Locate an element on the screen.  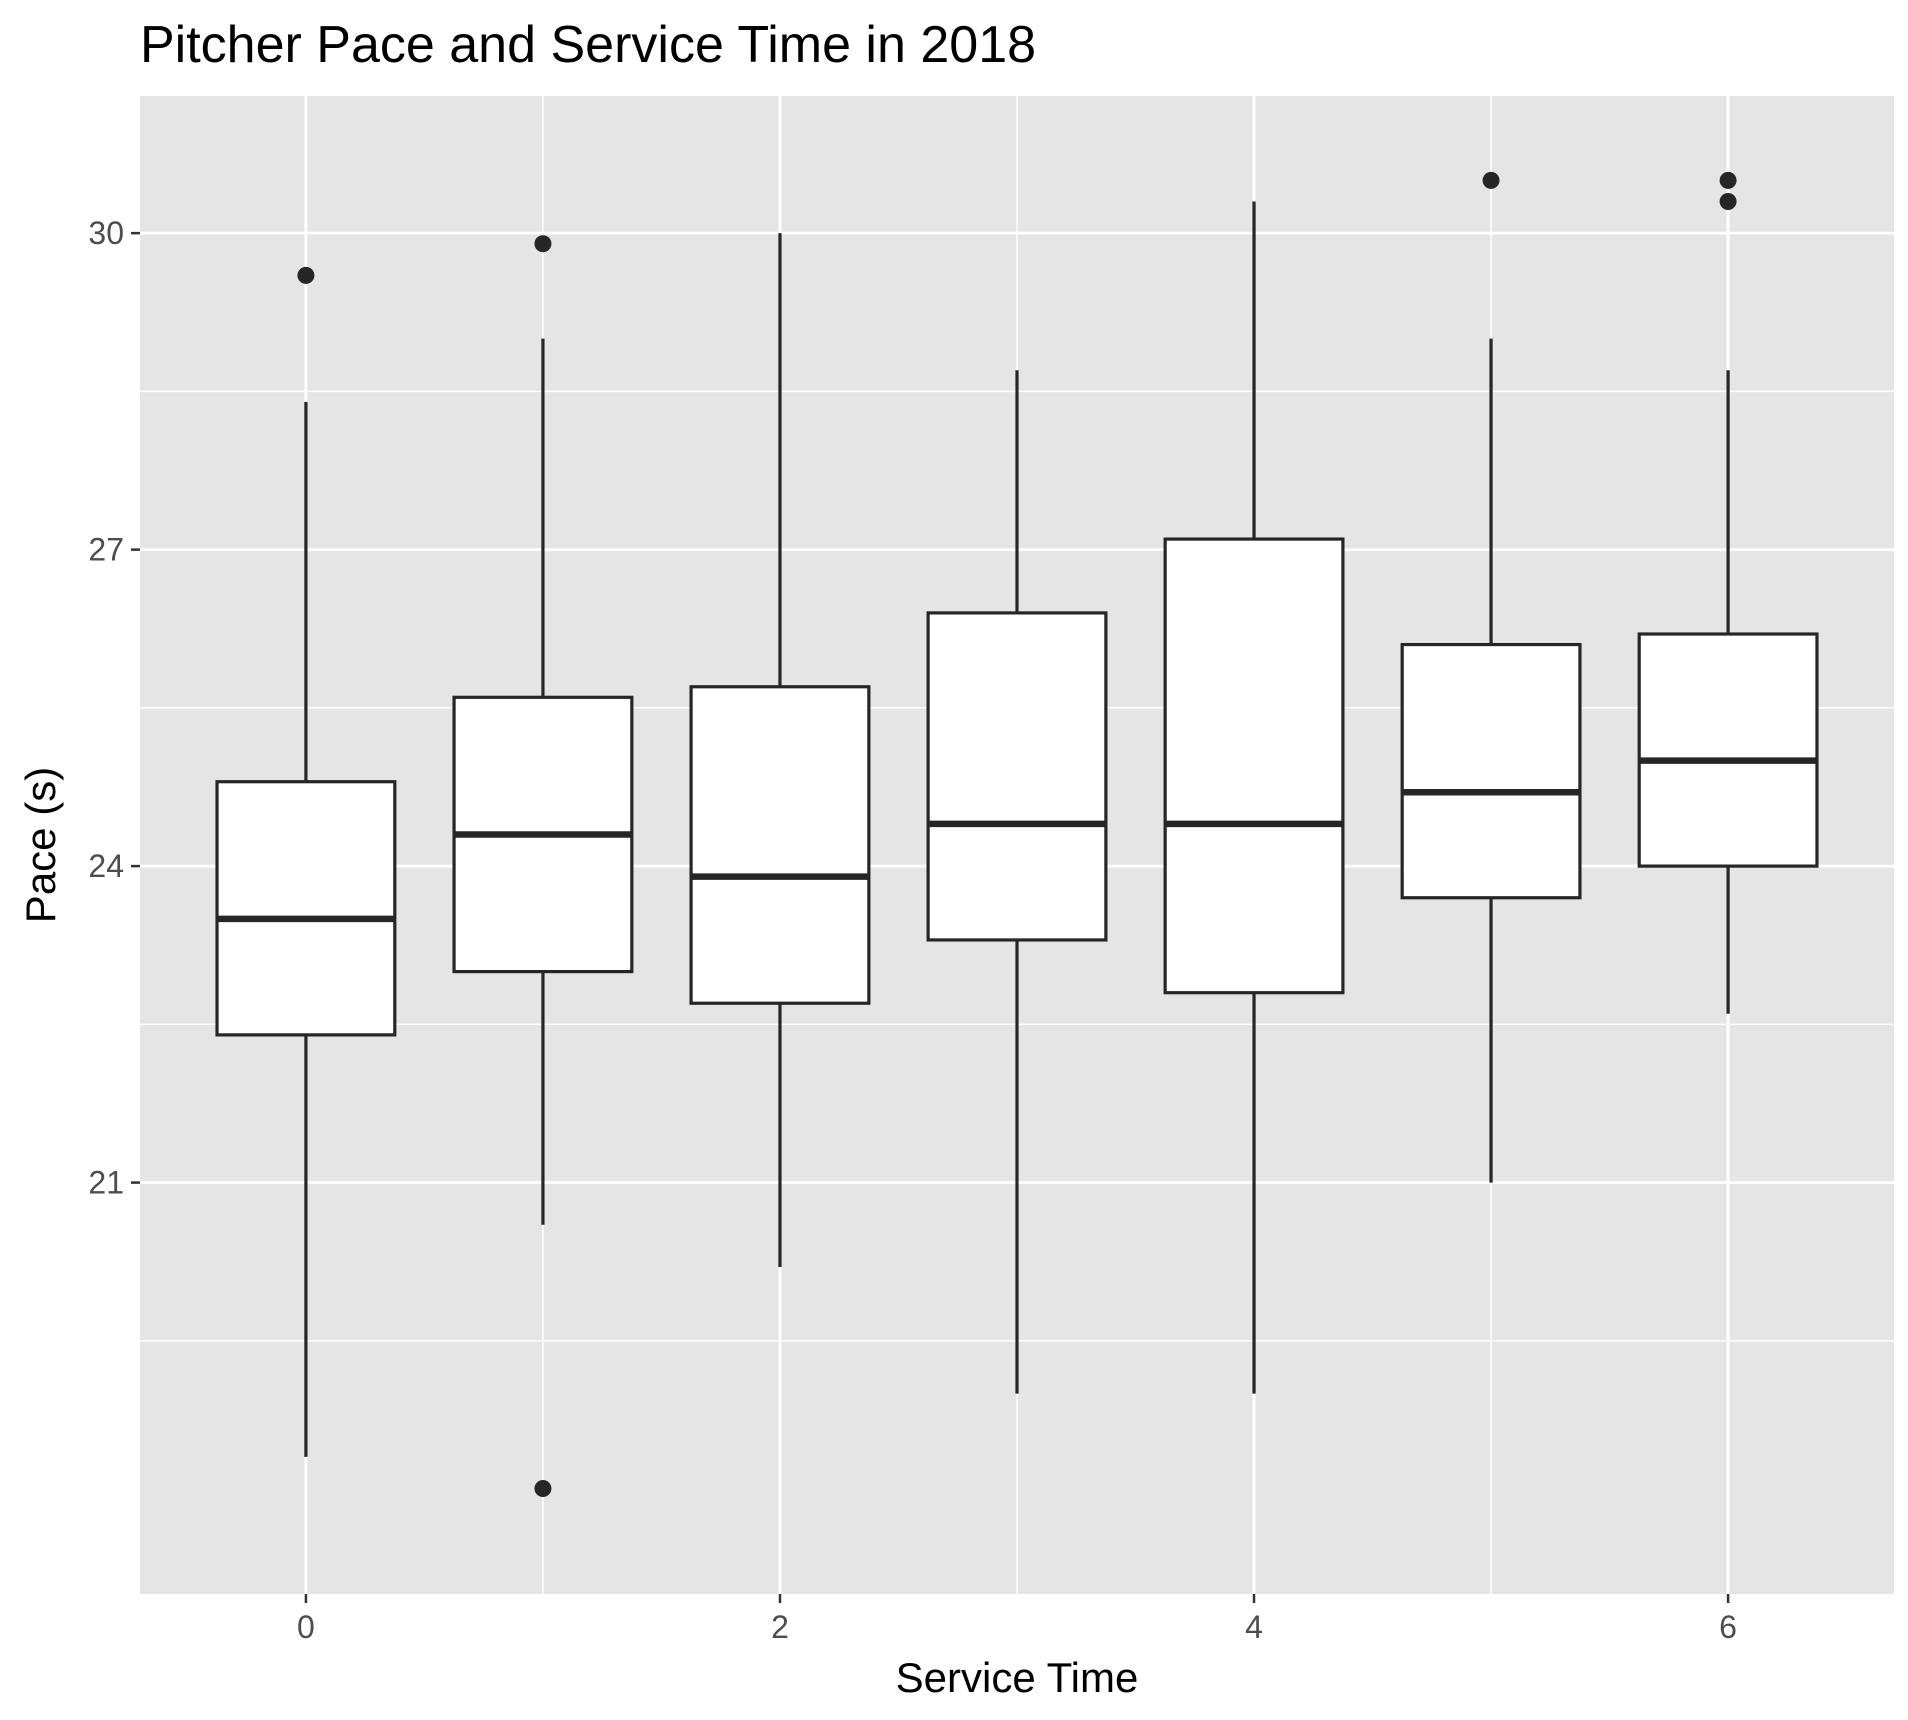
y-tick-label: 24 is located at coordinates (106, 866).